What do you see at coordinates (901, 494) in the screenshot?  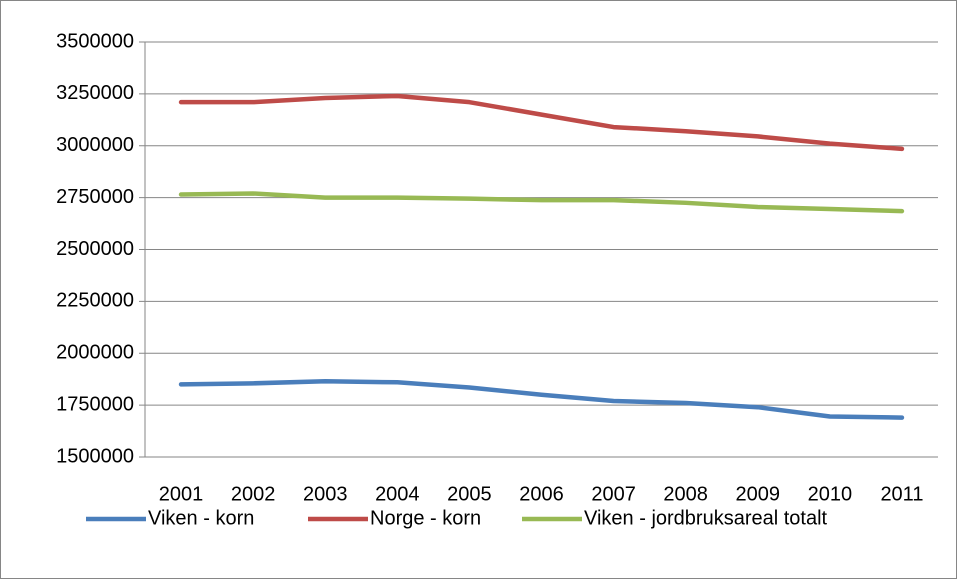 I see `x-tick-label: 2011` at bounding box center [901, 494].